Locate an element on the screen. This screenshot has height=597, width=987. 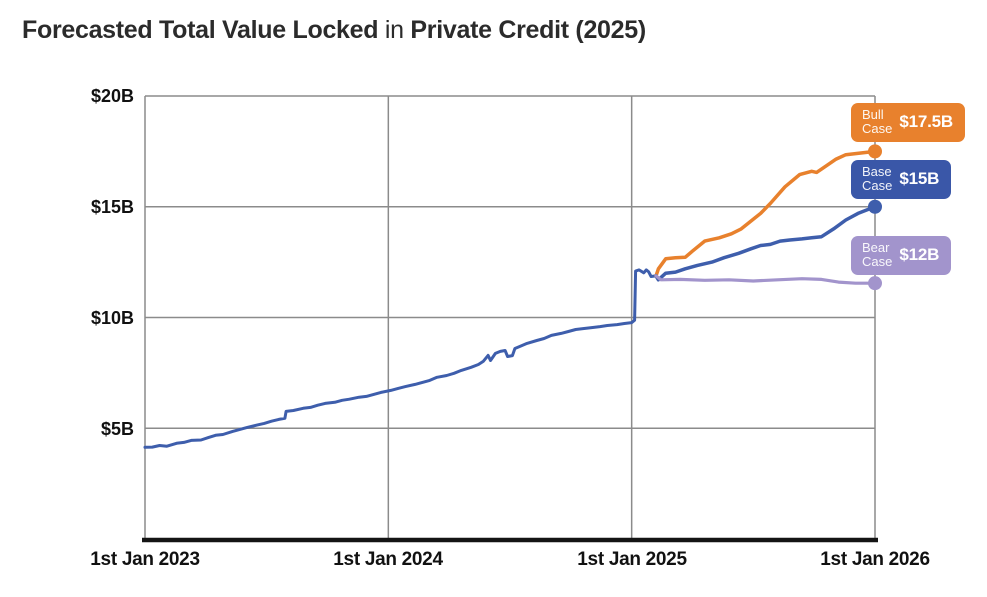
y-tick-label-5b: $5B is located at coordinates (117, 429).